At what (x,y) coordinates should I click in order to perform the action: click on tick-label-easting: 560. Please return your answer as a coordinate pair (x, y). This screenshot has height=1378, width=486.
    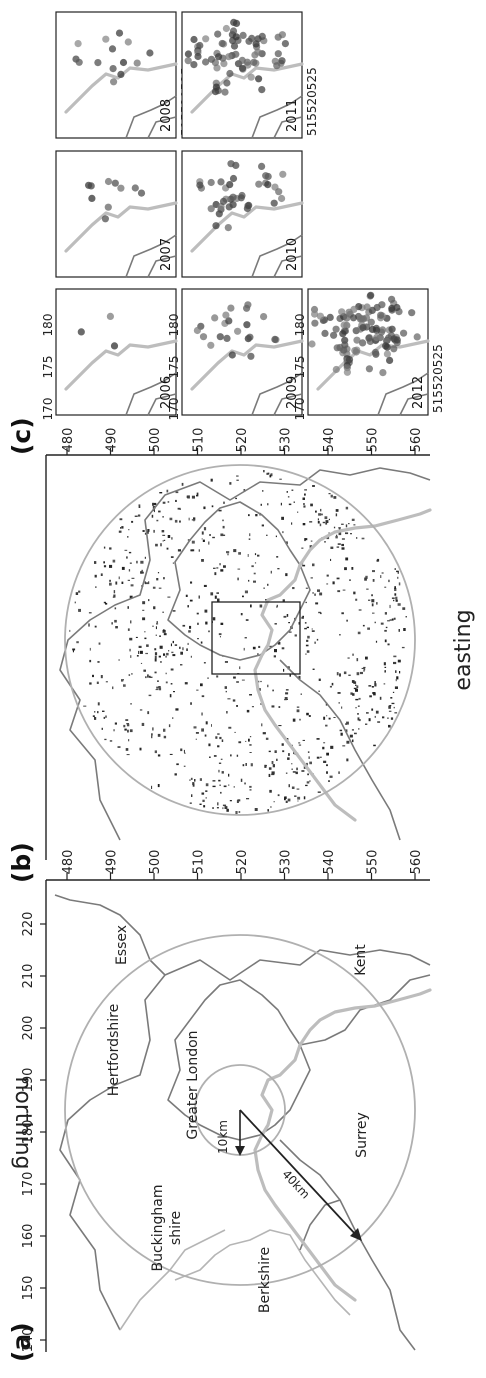
    Looking at the image, I should click on (416, 862).